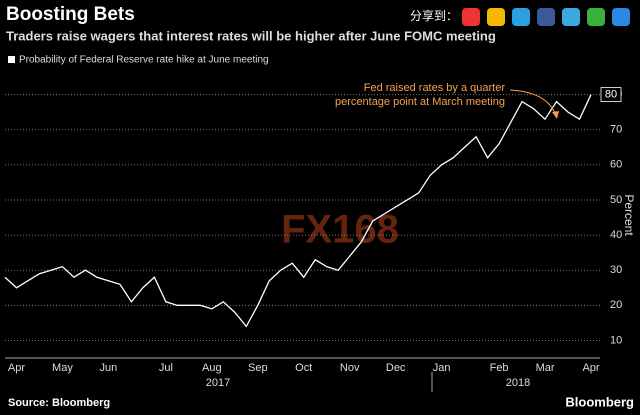 The image size is (640, 415). Describe the element at coordinates (518, 383) in the screenshot. I see `year-label: 2018` at that location.